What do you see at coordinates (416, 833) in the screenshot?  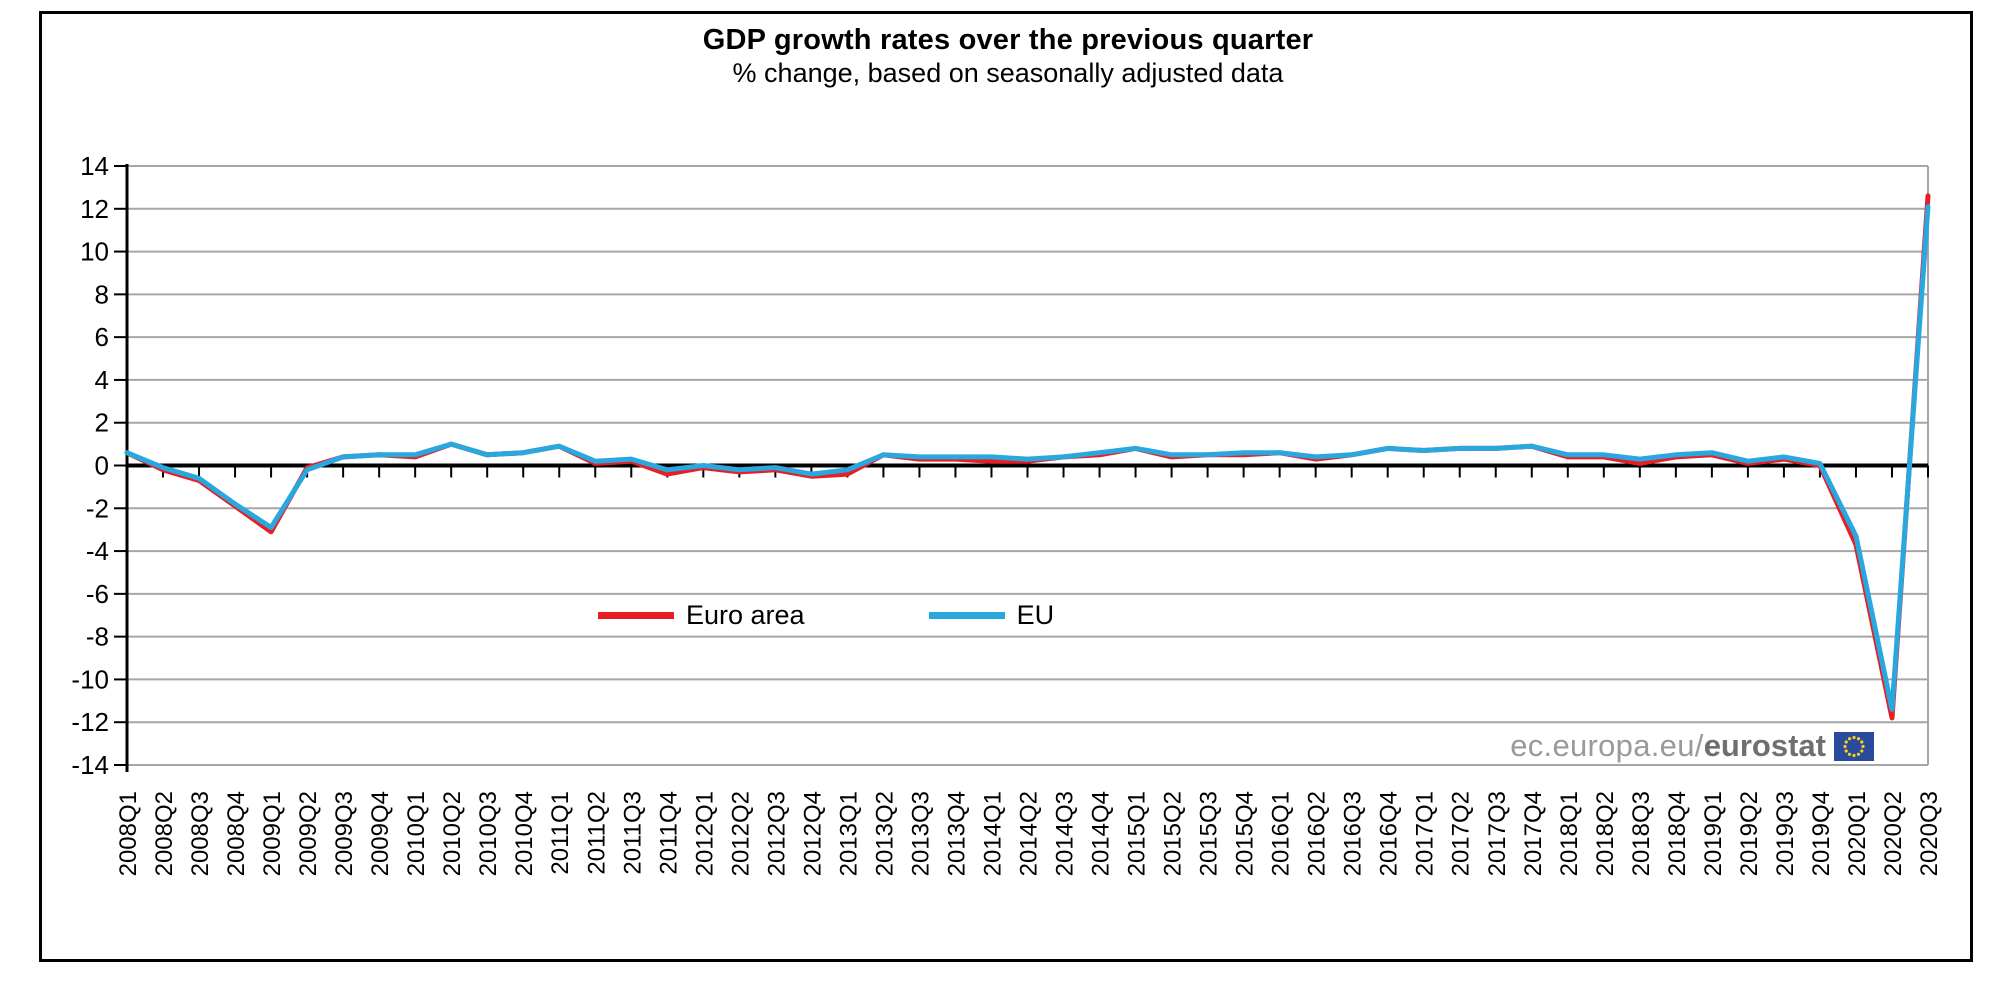 I see `x-tick-label: 2010Q1` at bounding box center [416, 833].